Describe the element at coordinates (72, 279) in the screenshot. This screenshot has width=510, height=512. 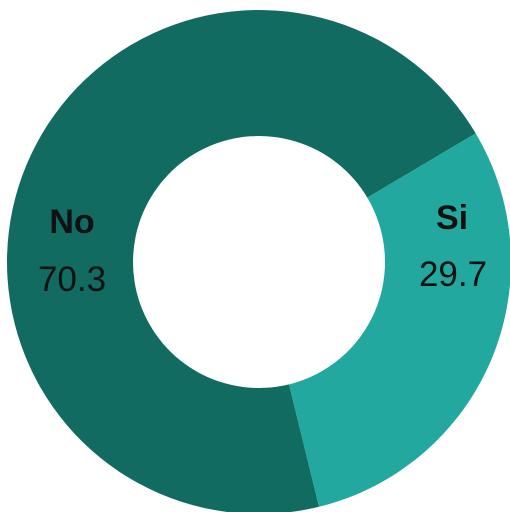
I see `slice-label-no-value: 70.3` at that location.